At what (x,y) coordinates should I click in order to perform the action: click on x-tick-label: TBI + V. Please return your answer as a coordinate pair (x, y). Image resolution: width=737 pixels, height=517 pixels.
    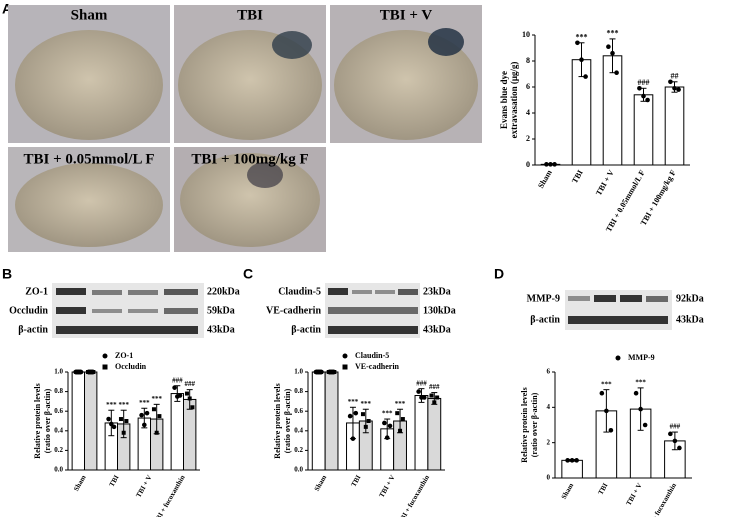
    Looking at the image, I should click on (605, 182).